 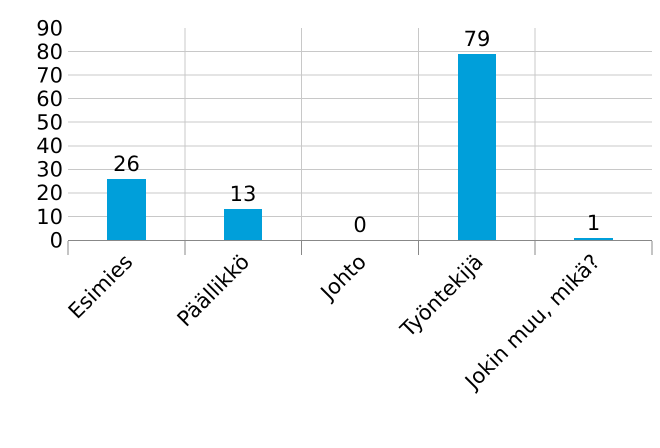 I want to click on y-tick-label: 90, so click(x=49, y=28).